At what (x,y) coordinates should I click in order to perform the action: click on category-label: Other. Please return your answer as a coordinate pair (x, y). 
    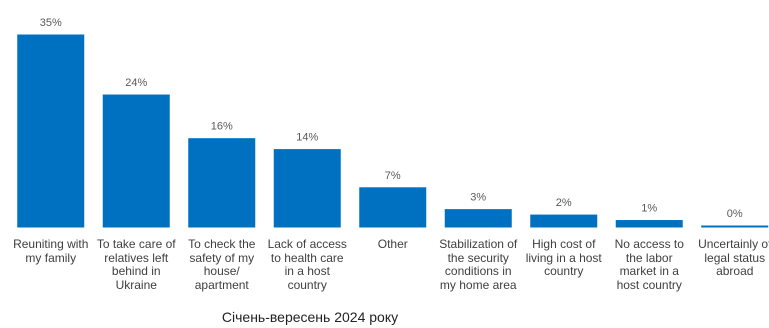
    Looking at the image, I should click on (392, 244).